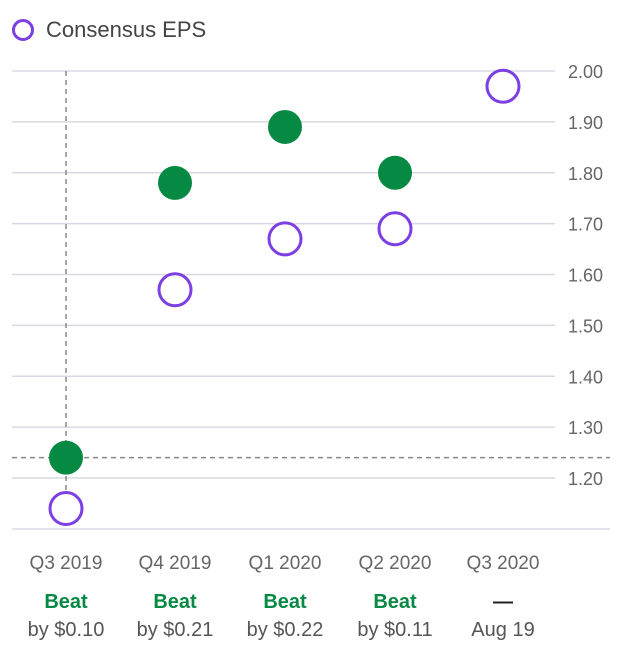 The image size is (637, 647). I want to click on y-tick-label: 1.50, so click(585, 326).